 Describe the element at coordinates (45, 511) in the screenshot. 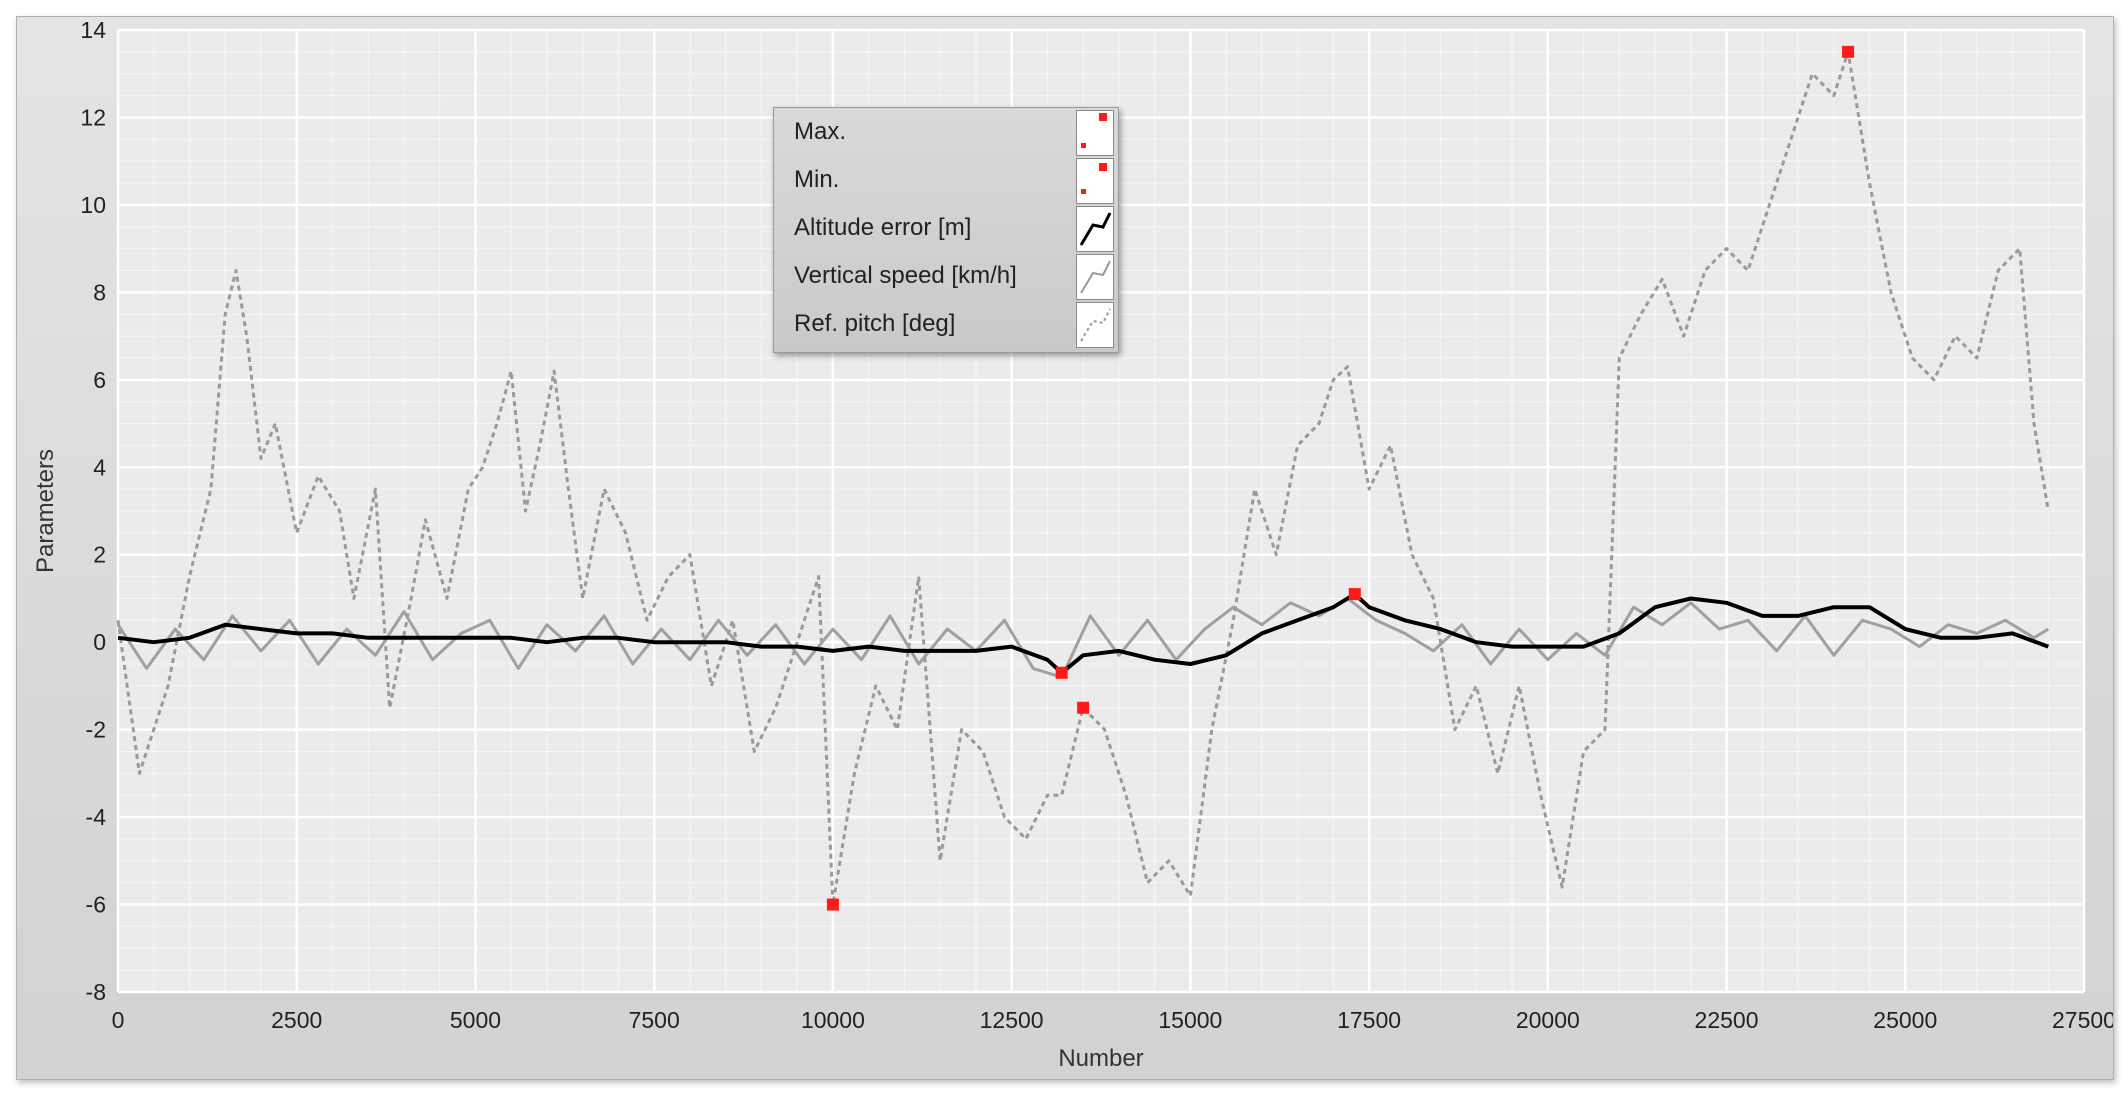

I see `y-axis-title: Parameters` at that location.